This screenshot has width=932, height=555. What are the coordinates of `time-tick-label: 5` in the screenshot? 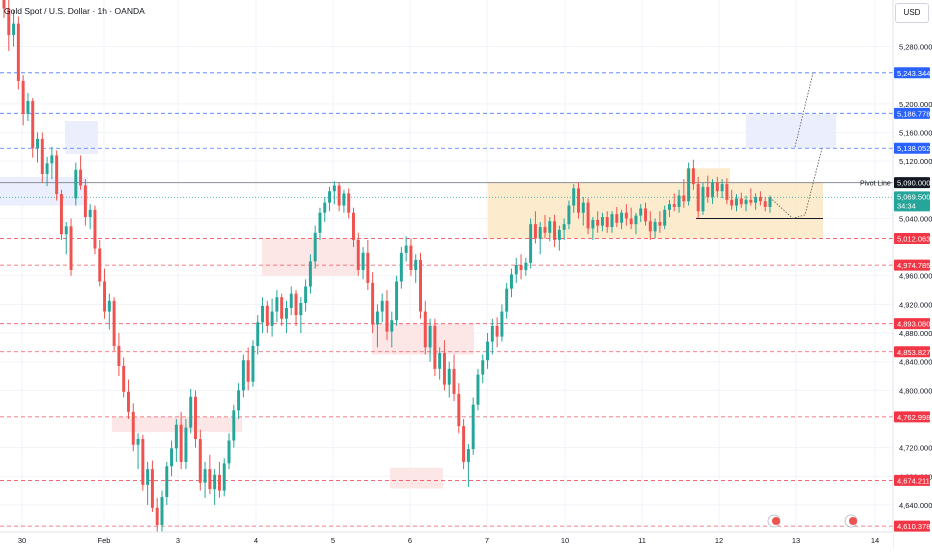 It's located at (333, 540).